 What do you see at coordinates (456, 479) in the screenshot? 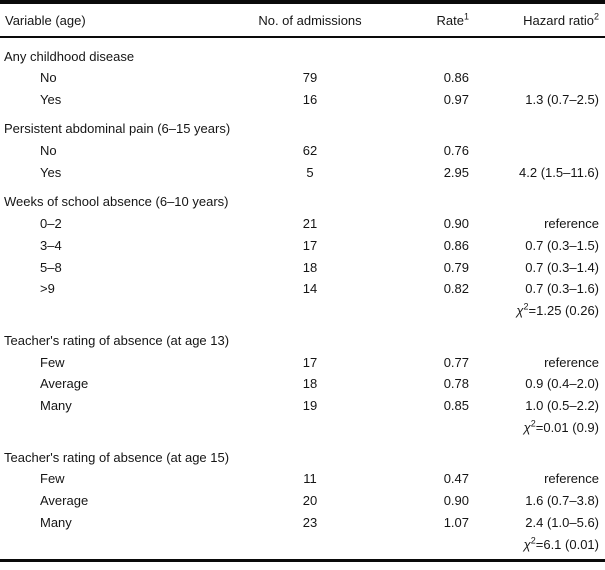
I see `rate-value: 0.47` at bounding box center [456, 479].